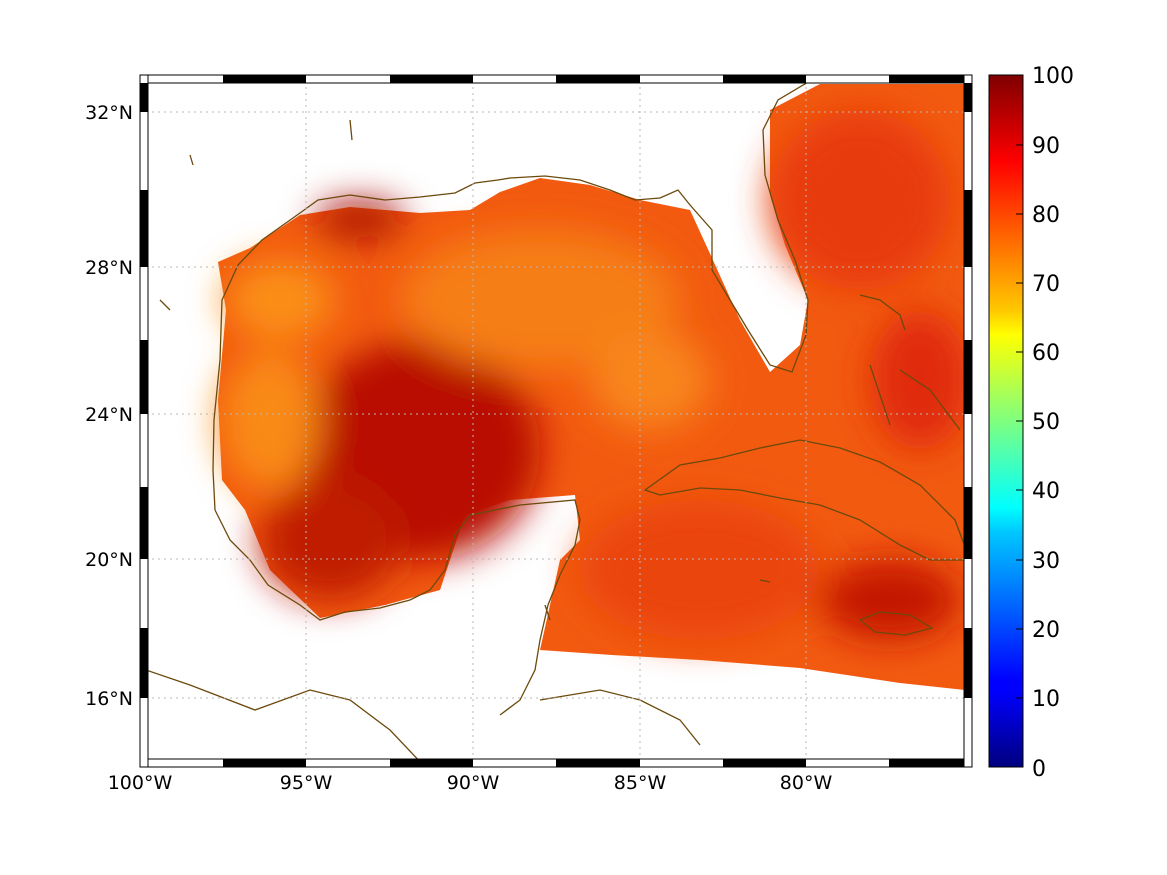 The image size is (1167, 875). I want to click on colorbar-tick-label: 50, so click(1046, 422).